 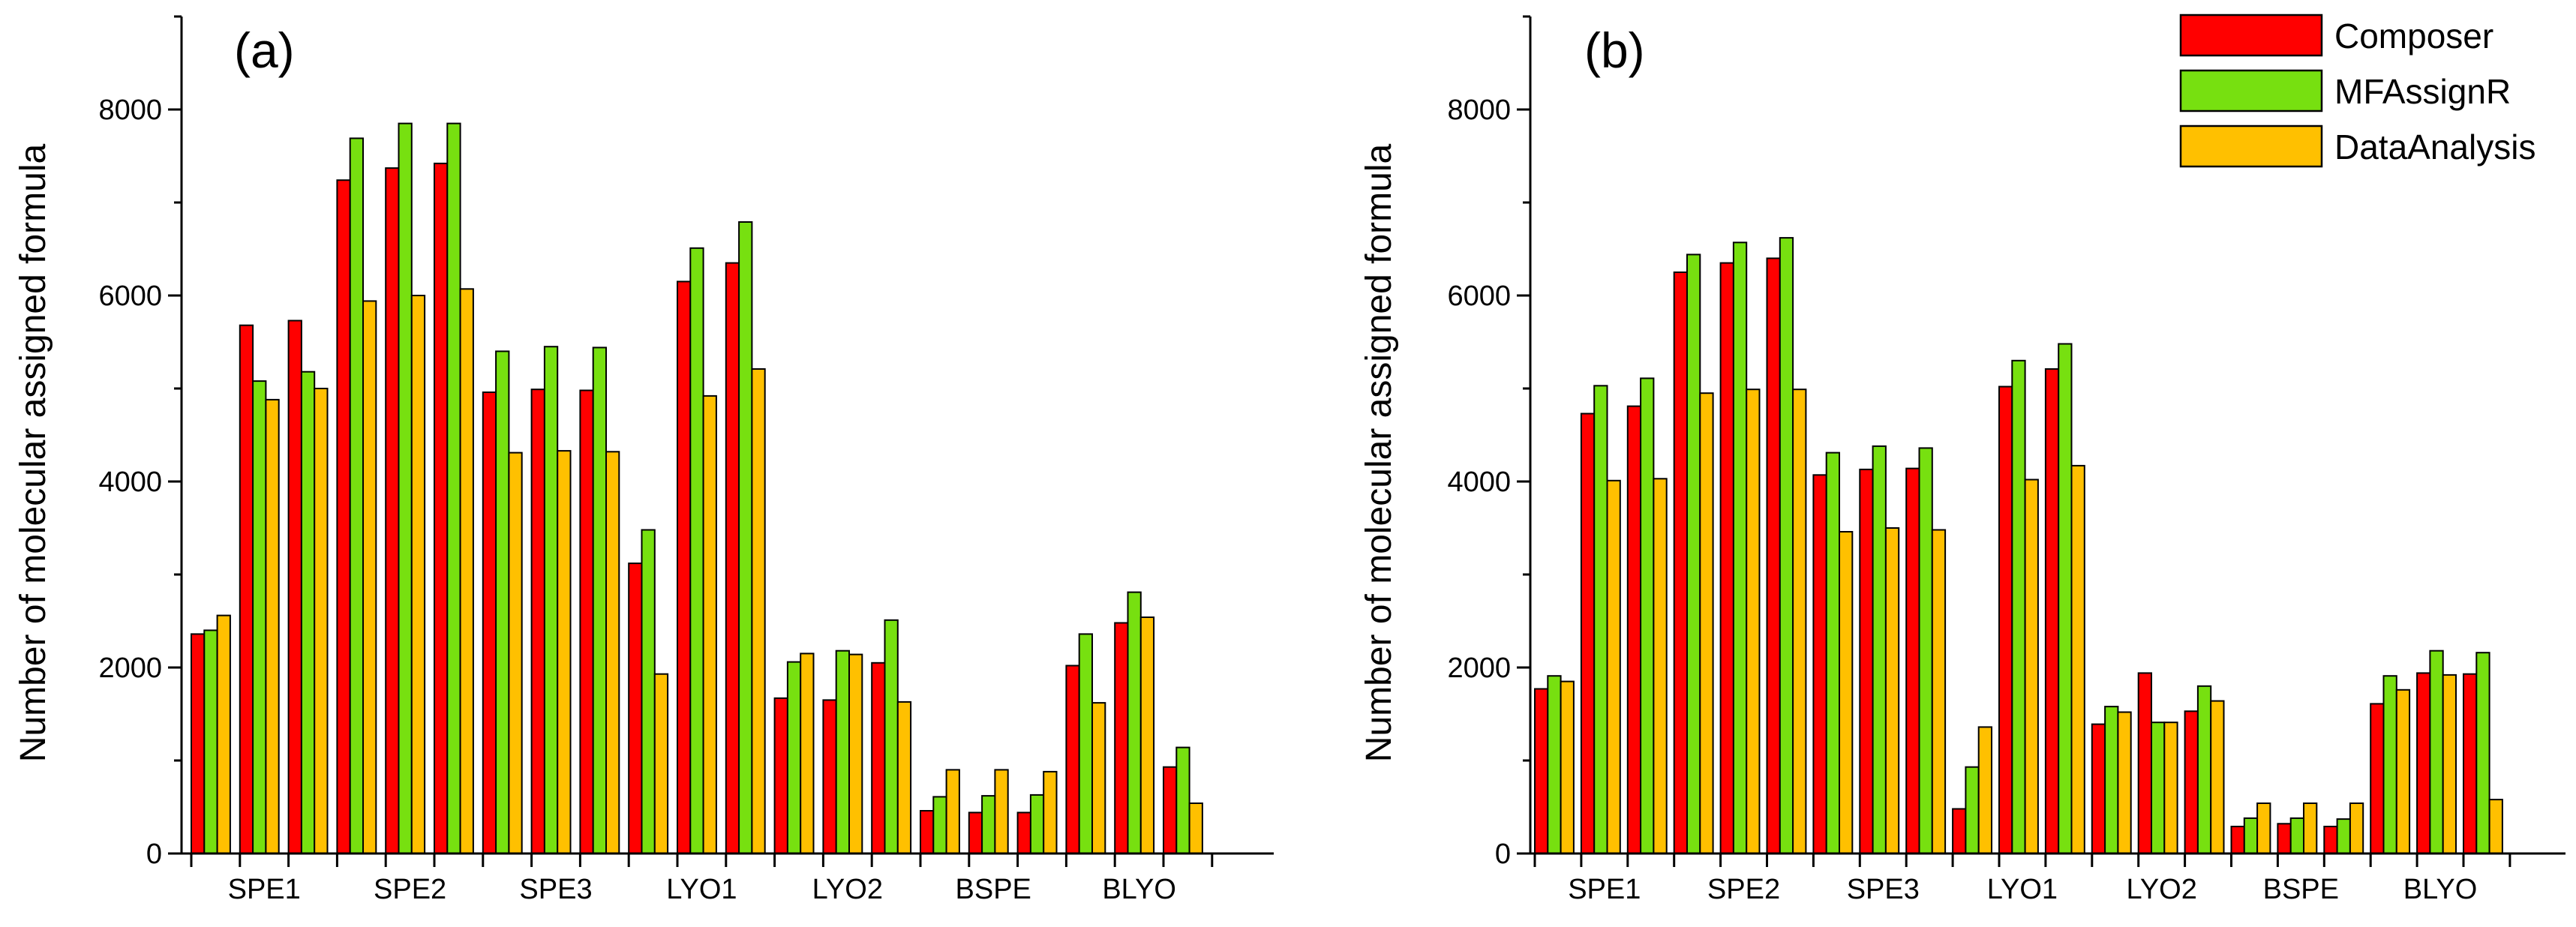 What do you see at coordinates (130, 668) in the screenshot?
I see `panel-a-y-tick-label-2000: 2000` at bounding box center [130, 668].